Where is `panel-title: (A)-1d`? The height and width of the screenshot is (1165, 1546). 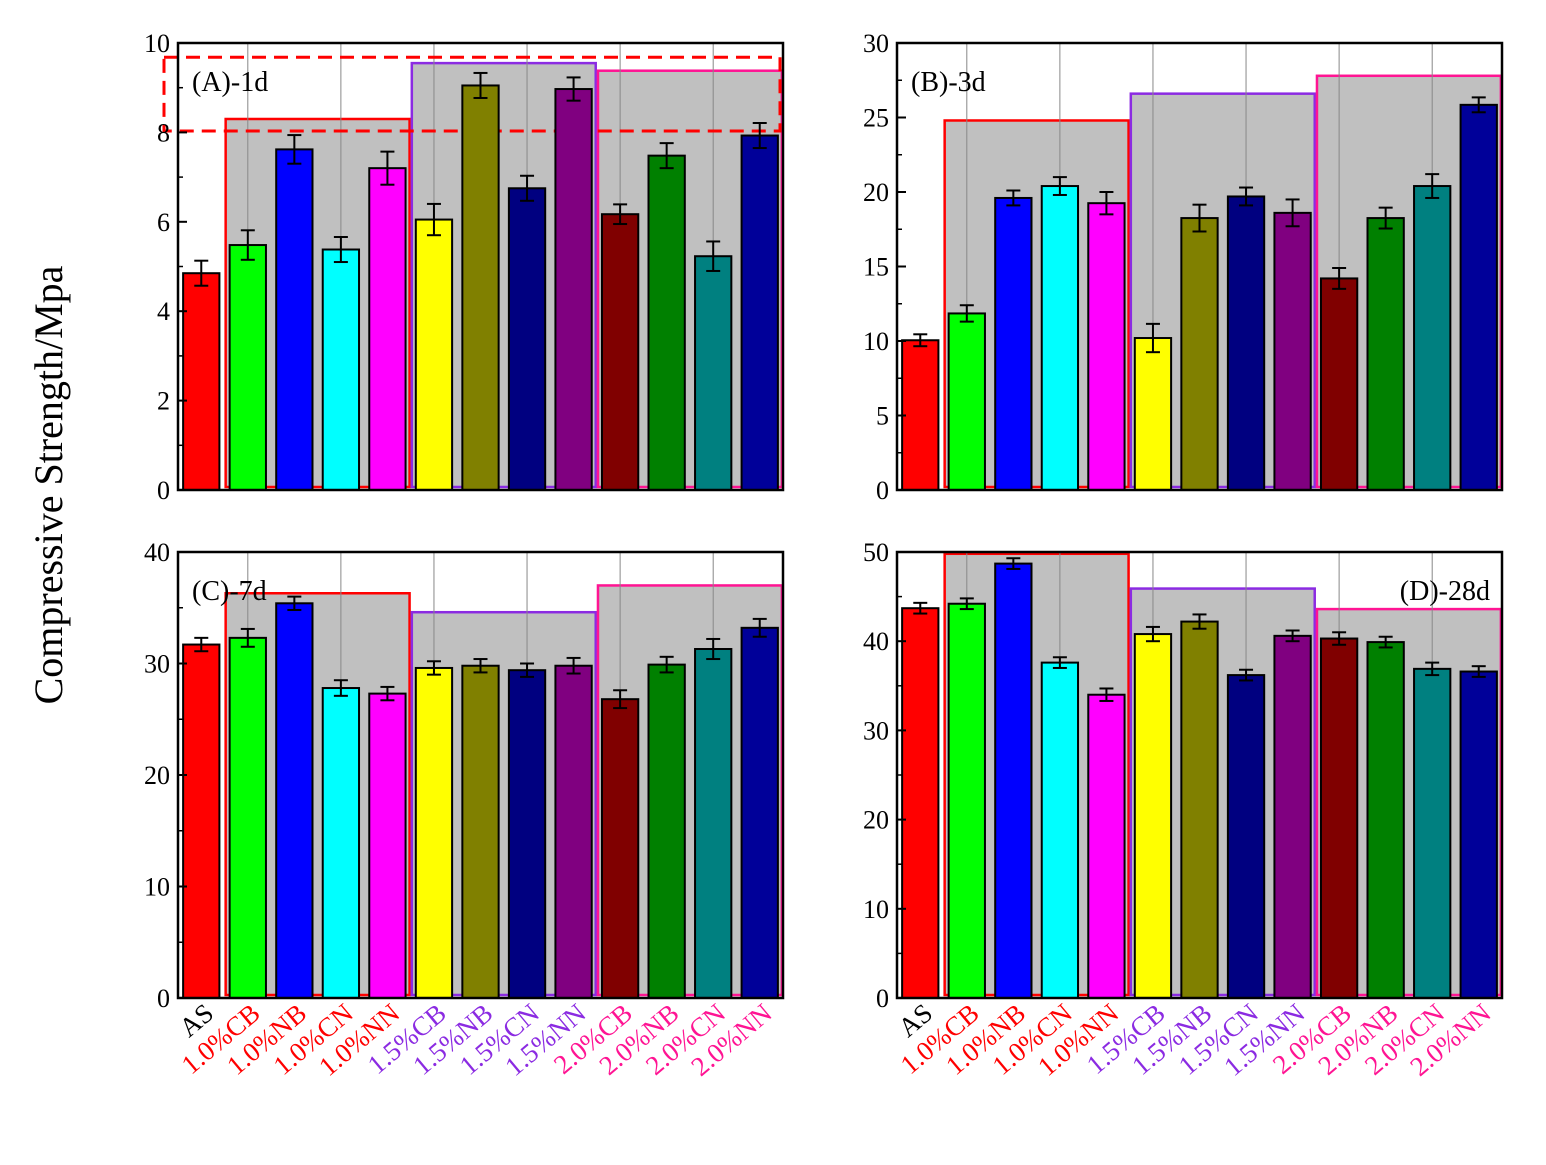
panel-title: (A)-1d is located at coordinates (230, 82).